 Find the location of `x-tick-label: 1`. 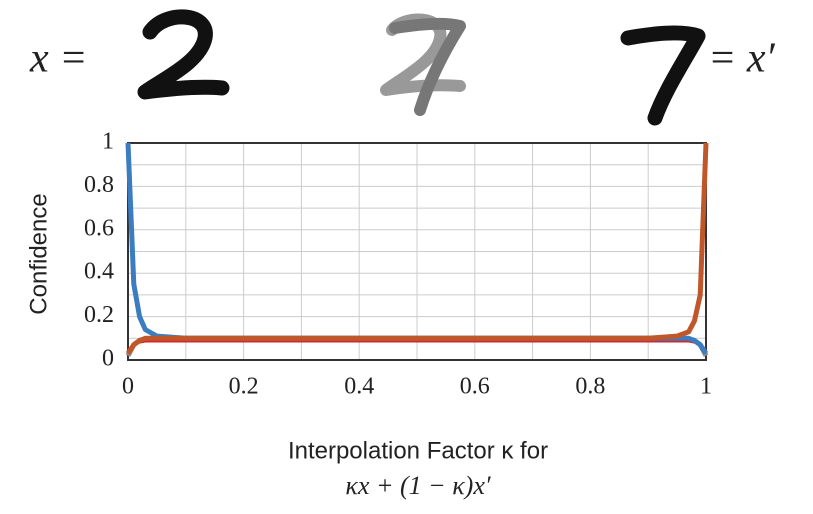

x-tick-label: 1 is located at coordinates (706, 387).